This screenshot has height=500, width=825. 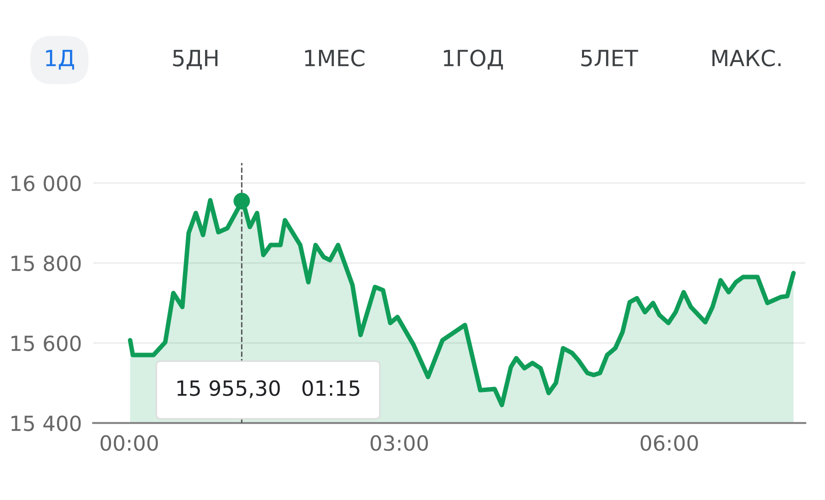 What do you see at coordinates (268, 389) in the screenshot?
I see `annotation: 15 955,30 01:15` at bounding box center [268, 389].